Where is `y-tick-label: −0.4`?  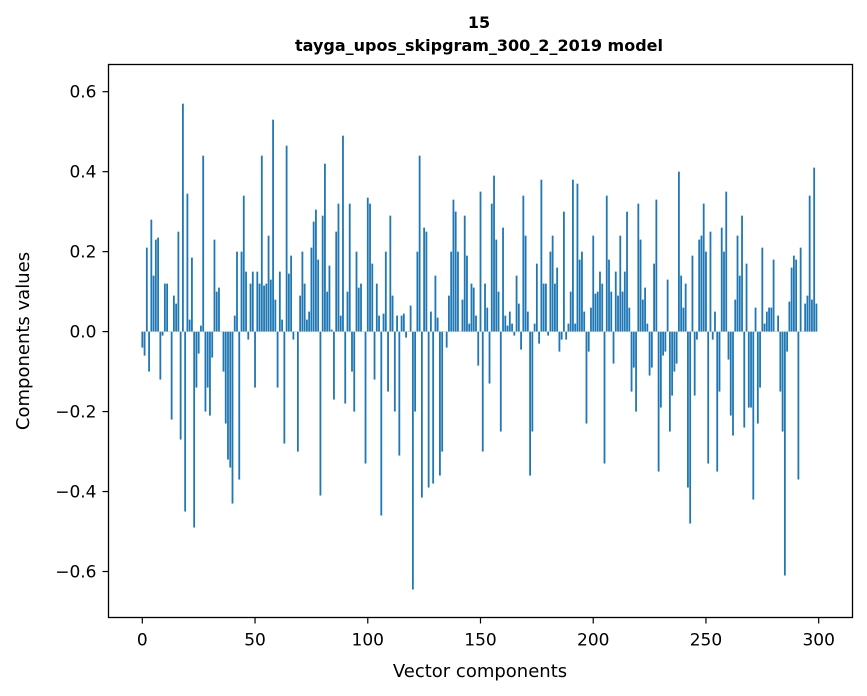 y-tick-label: −0.4 is located at coordinates (75, 493).